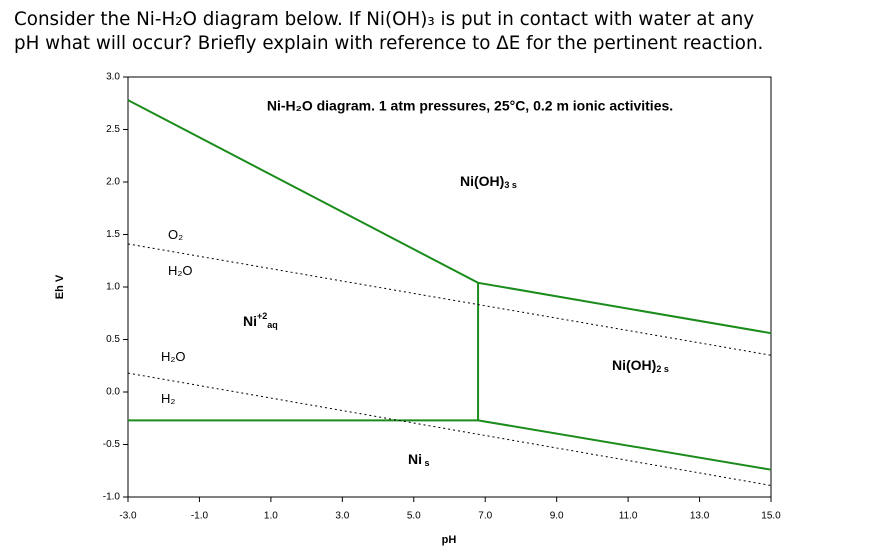 This screenshot has width=879, height=558. Describe the element at coordinates (113, 129) in the screenshot. I see `y-tick-label: 2.5` at that location.